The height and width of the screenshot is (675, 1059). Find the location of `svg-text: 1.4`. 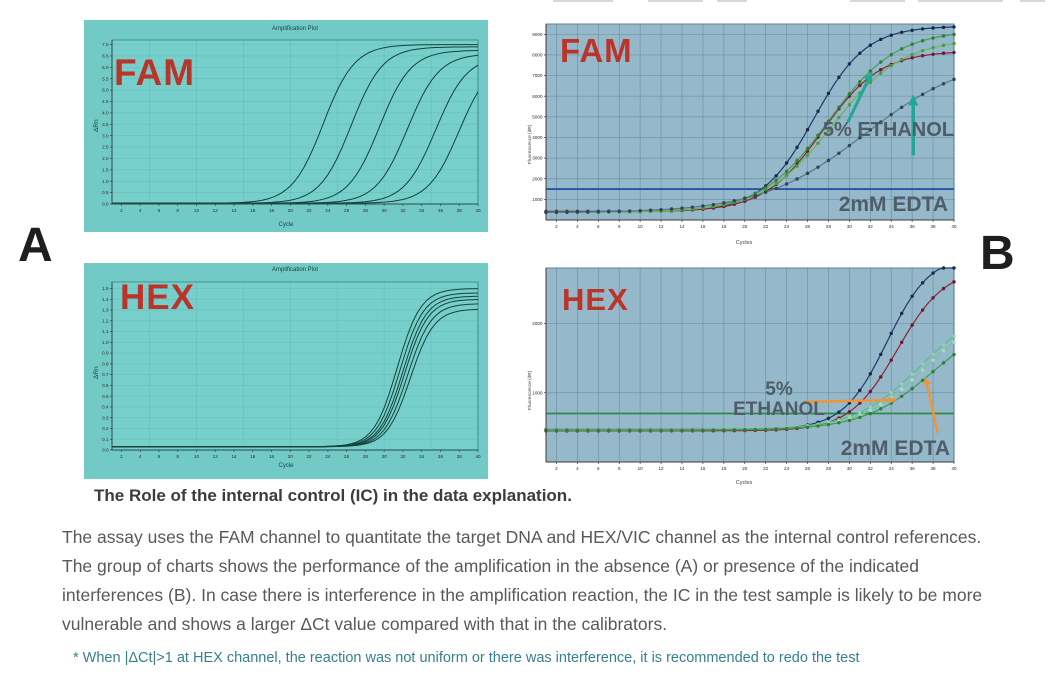

svg-text: 1.4 is located at coordinates (105, 299).